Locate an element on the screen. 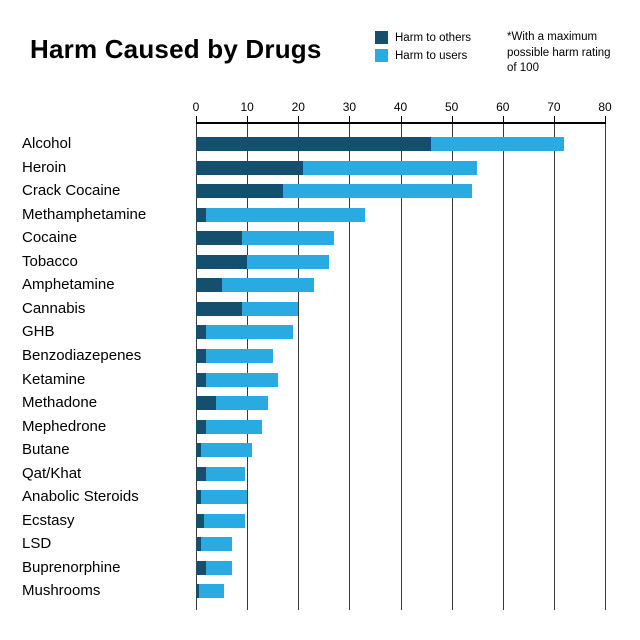  x-tick-label: 10 is located at coordinates (247, 107).